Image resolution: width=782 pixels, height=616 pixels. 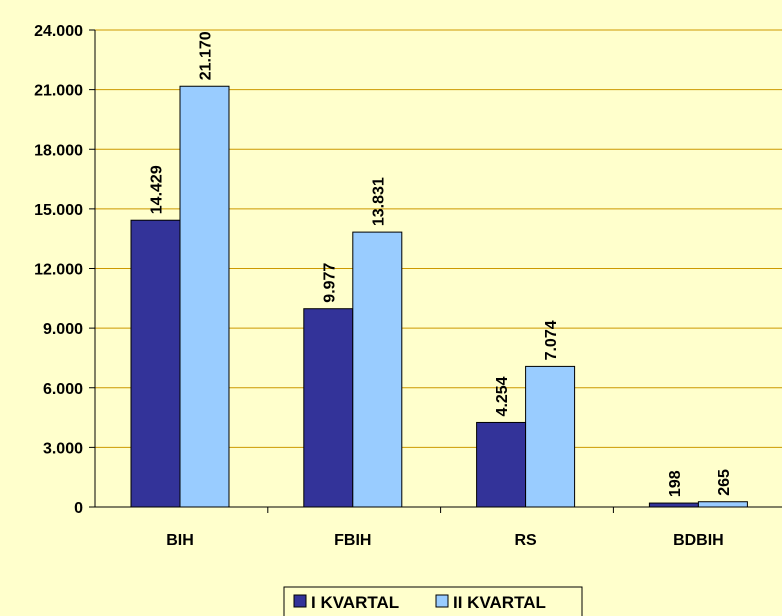 What do you see at coordinates (58, 270) in the screenshot?
I see `y-tick-label: 12.000` at bounding box center [58, 270].